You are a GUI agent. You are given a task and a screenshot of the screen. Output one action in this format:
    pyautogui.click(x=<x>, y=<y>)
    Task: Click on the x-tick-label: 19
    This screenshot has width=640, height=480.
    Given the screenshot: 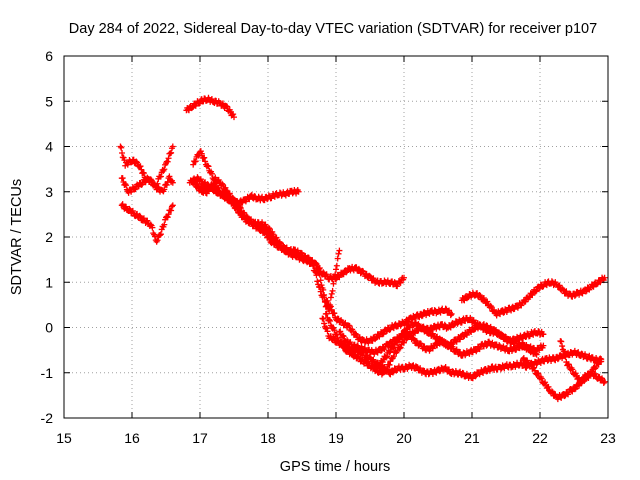 What is the action you would take?
    pyautogui.click(x=336, y=438)
    